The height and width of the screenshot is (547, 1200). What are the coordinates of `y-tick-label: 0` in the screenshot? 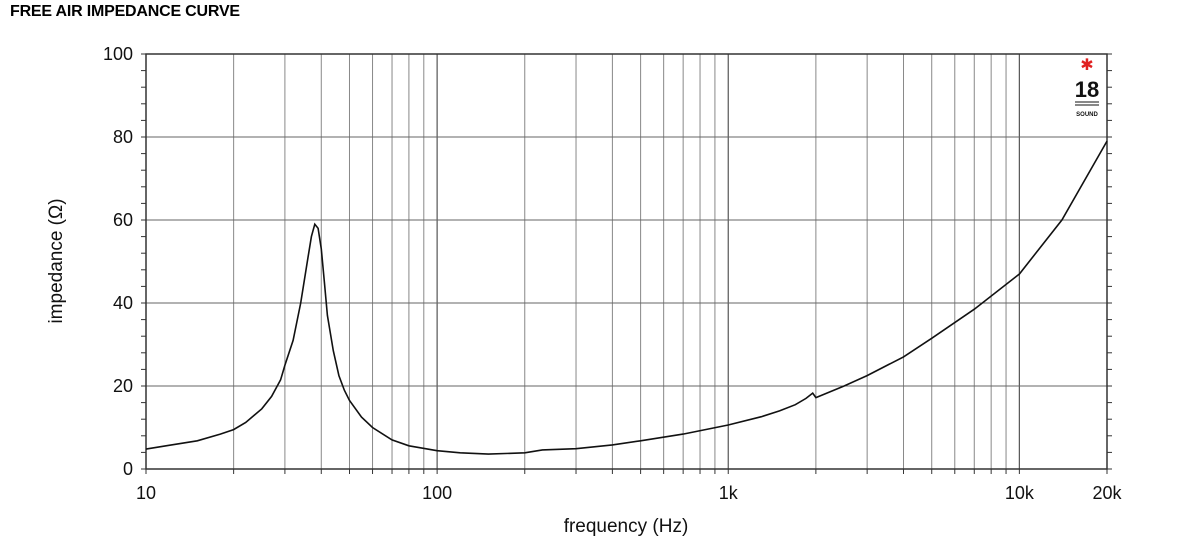 It's located at (128, 469).